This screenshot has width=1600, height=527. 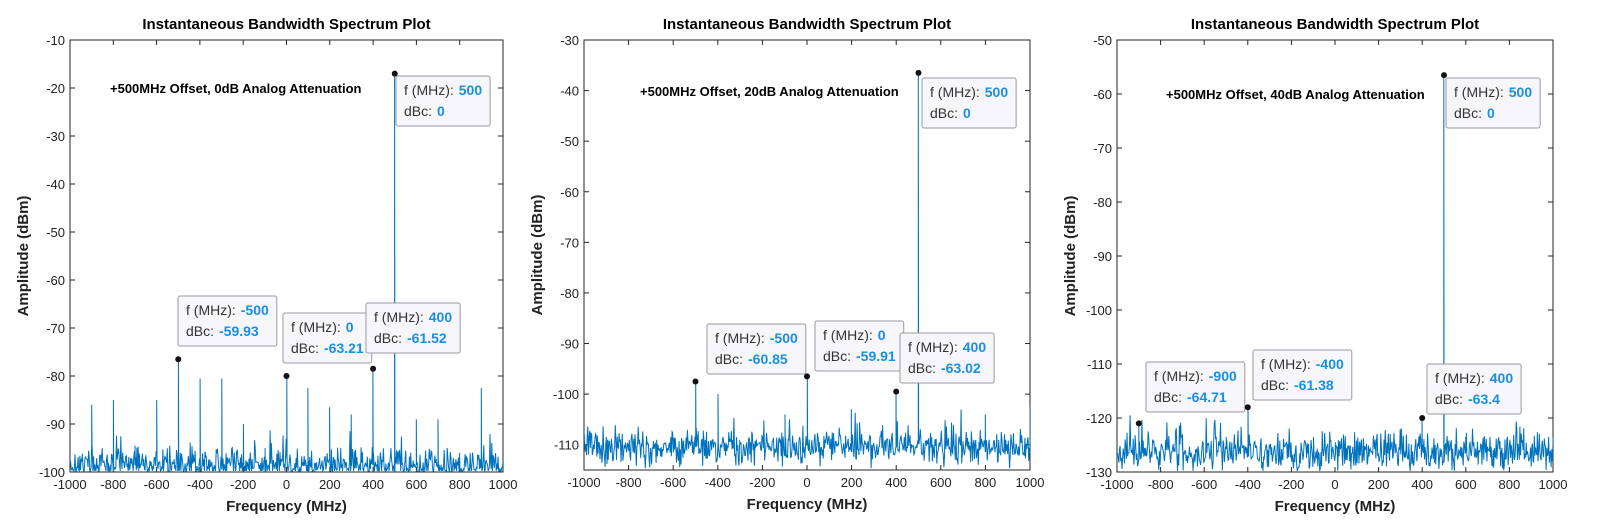 What do you see at coordinates (55, 40) in the screenshot?
I see `y-tick-label: -10` at bounding box center [55, 40].